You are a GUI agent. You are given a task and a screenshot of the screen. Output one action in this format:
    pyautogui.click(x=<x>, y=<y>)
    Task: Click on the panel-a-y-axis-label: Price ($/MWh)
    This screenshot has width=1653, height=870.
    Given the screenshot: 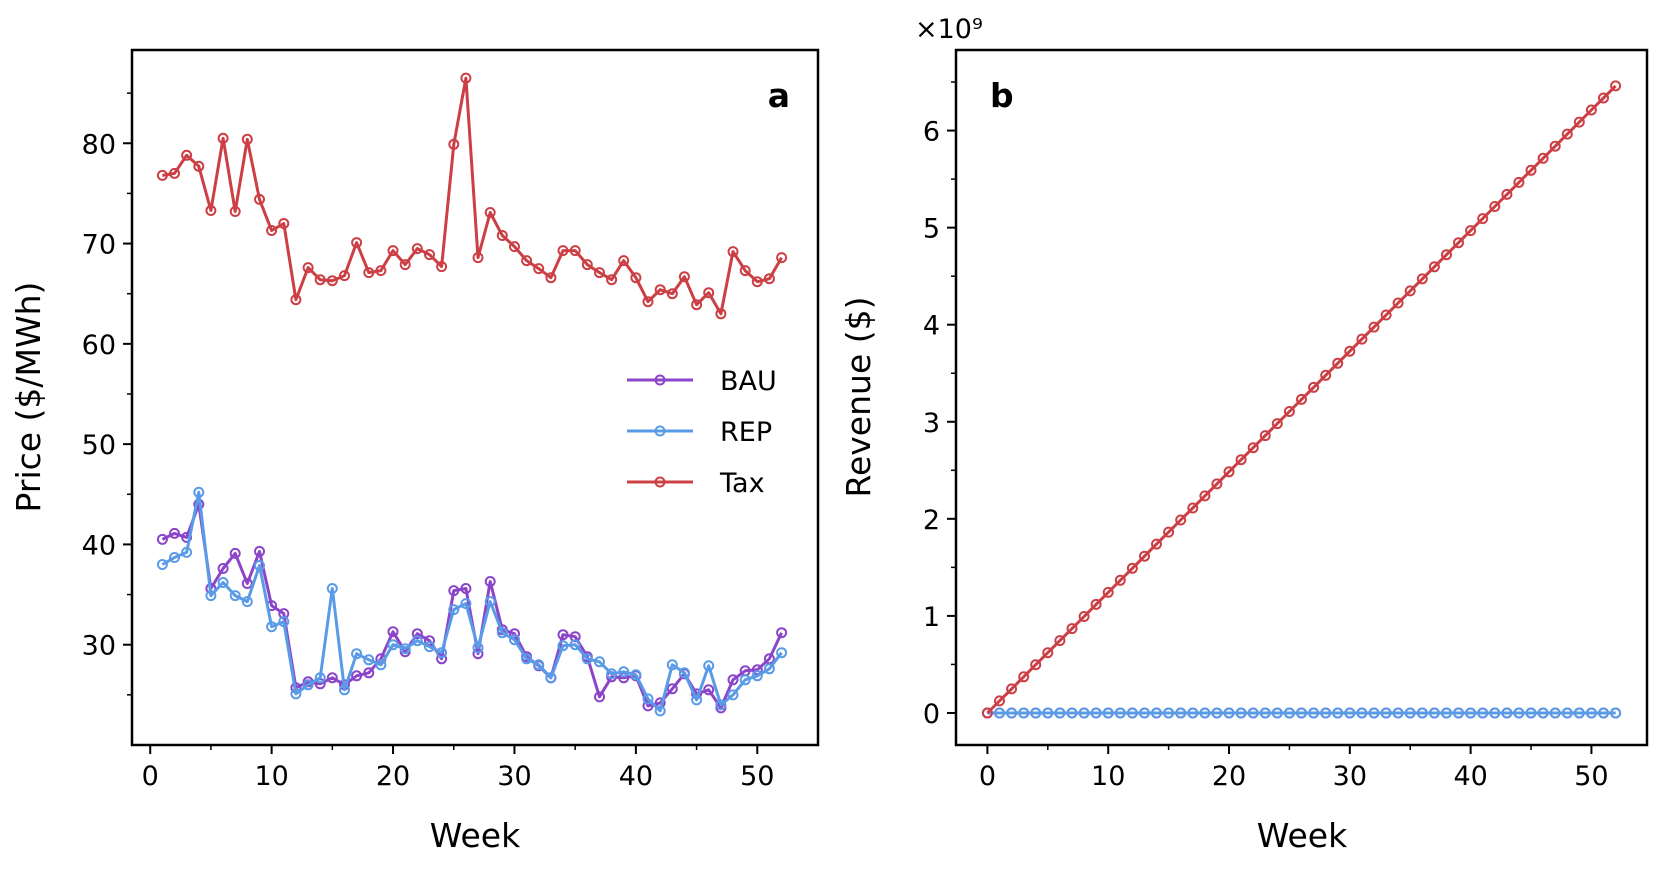 What is the action you would take?
    pyautogui.click(x=28, y=397)
    